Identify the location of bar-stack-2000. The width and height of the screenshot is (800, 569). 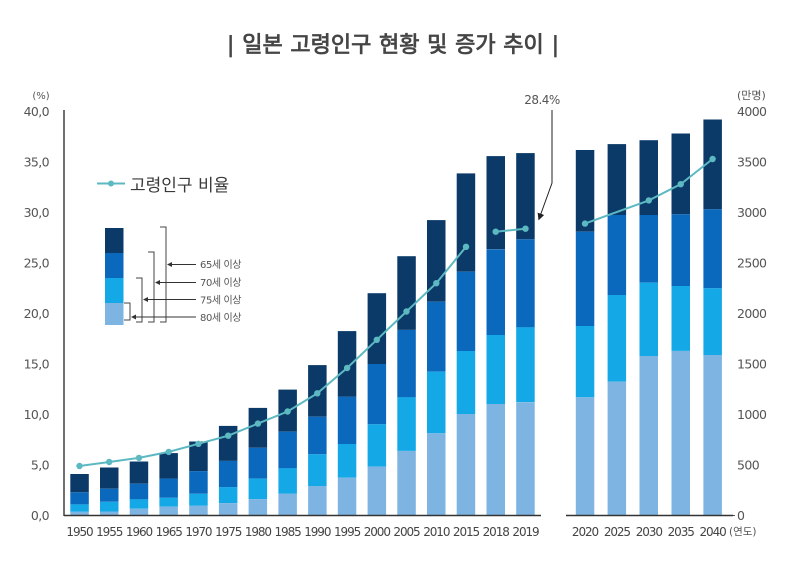
(377, 404).